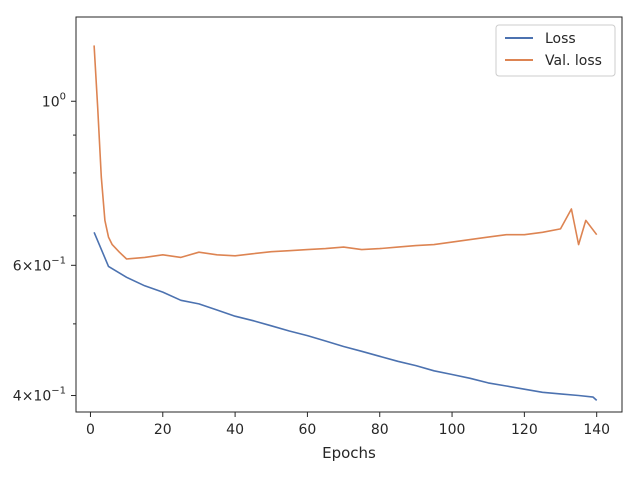  What do you see at coordinates (39, 395) in the screenshot?
I see `y-tick-label: 4×10⁻¹` at bounding box center [39, 395].